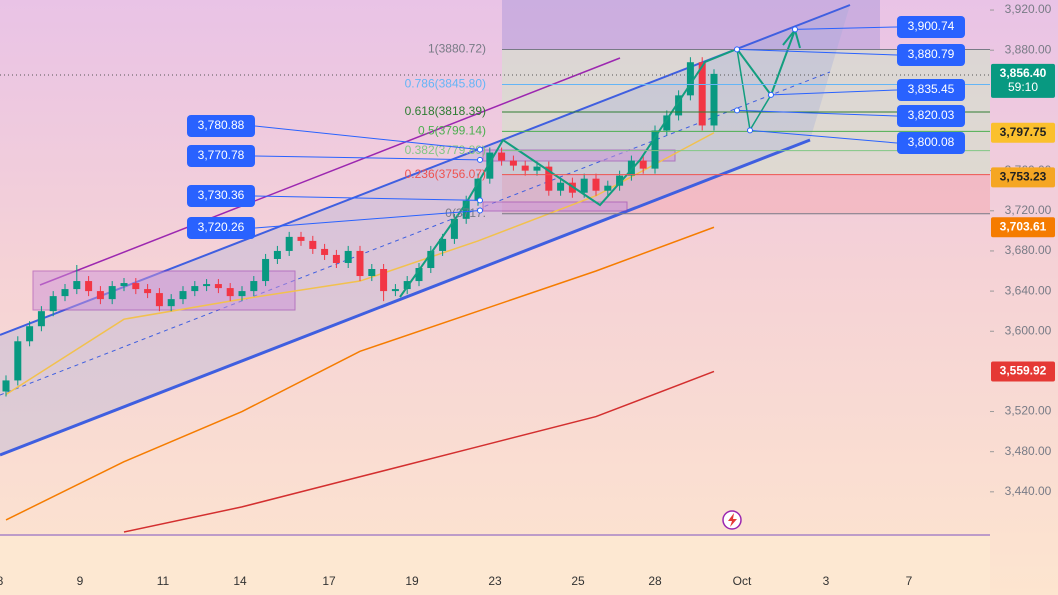 The width and height of the screenshot is (1058, 595). I want to click on price-label: 3,797.75, so click(1023, 132).